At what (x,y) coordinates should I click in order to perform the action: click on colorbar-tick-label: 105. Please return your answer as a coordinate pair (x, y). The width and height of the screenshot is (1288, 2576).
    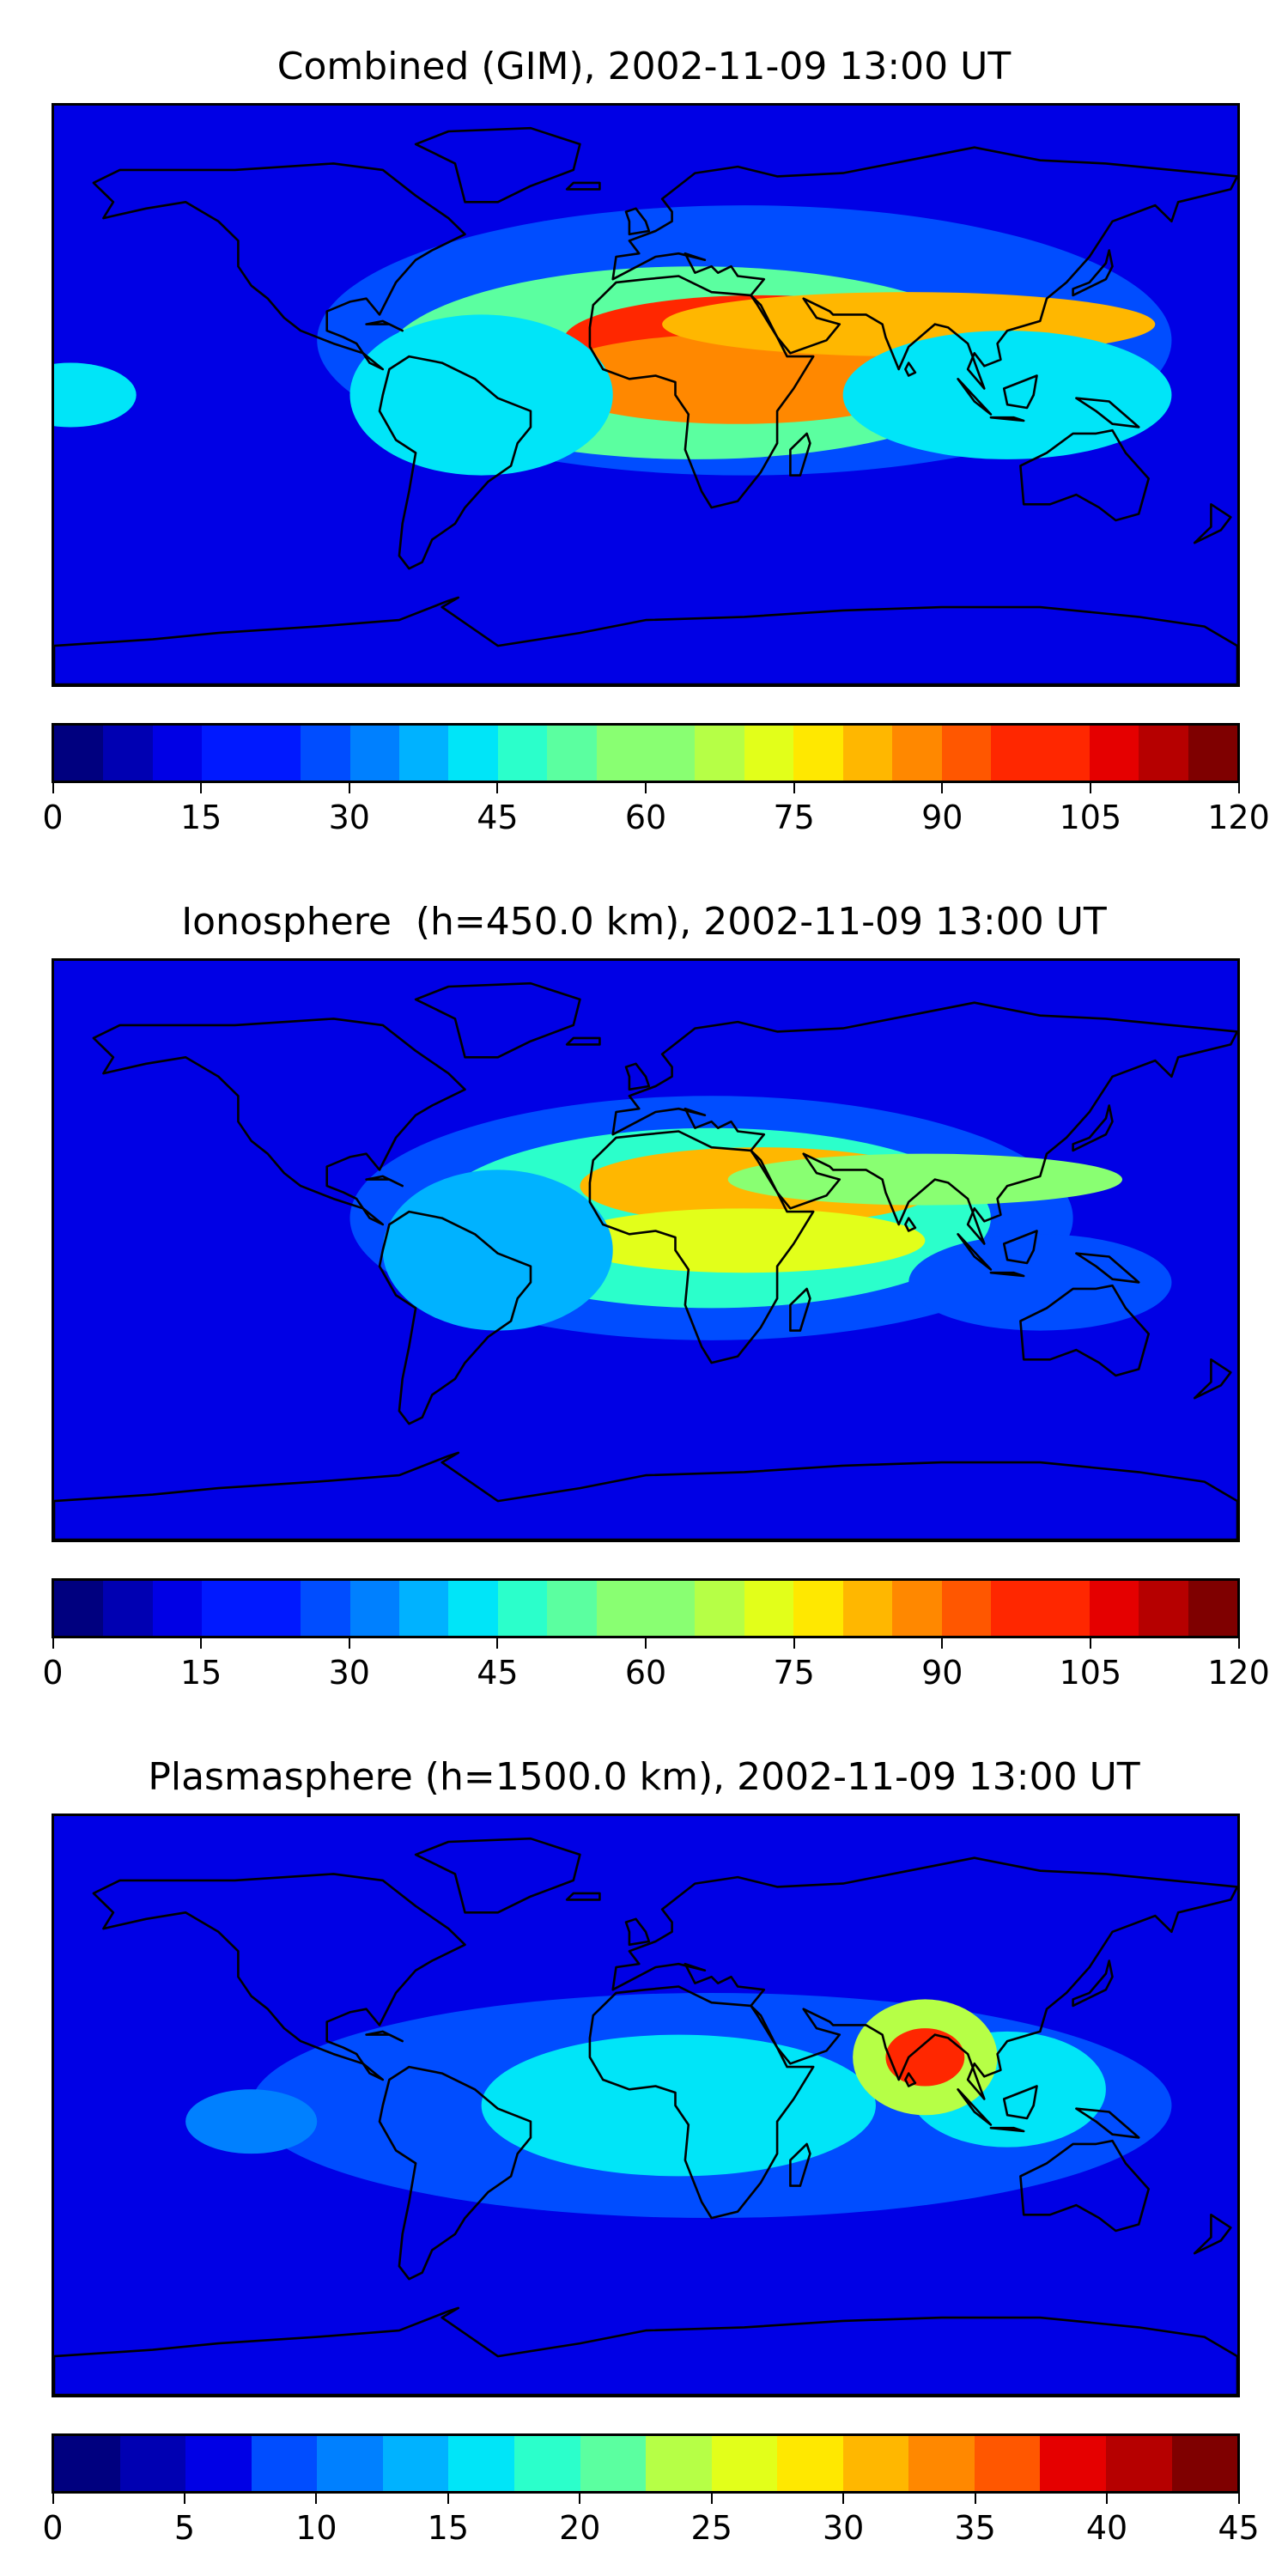
    Looking at the image, I should click on (1090, 1673).